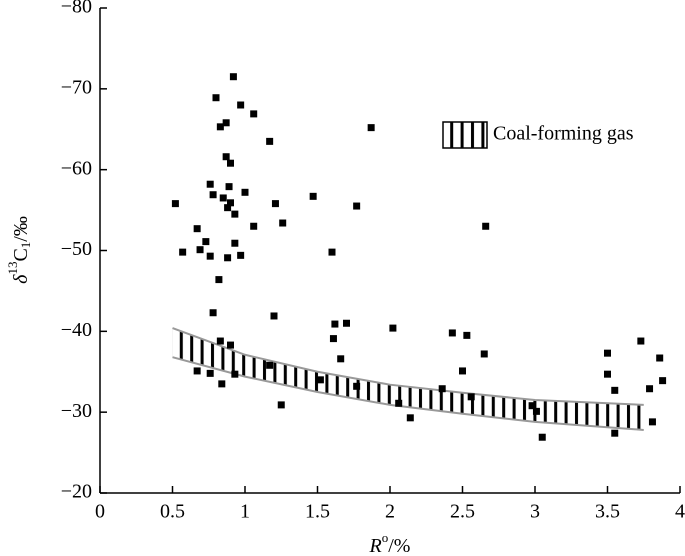  I want to click on band-fill, so click(408, 379).